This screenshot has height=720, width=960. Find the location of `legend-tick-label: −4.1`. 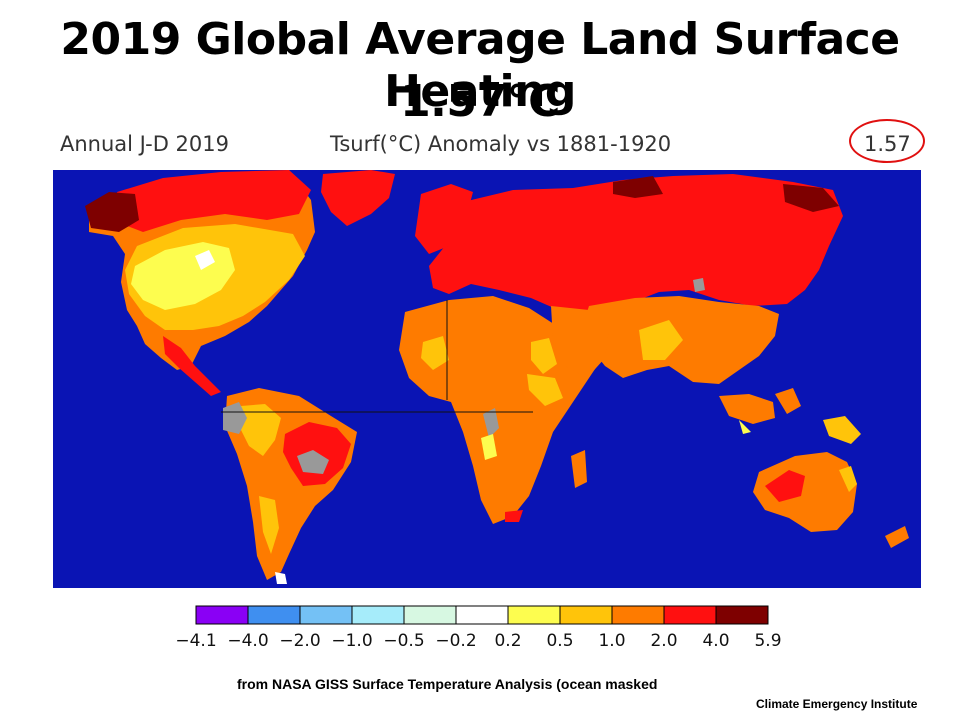

legend-tick-label: −4.1 is located at coordinates (195, 641).